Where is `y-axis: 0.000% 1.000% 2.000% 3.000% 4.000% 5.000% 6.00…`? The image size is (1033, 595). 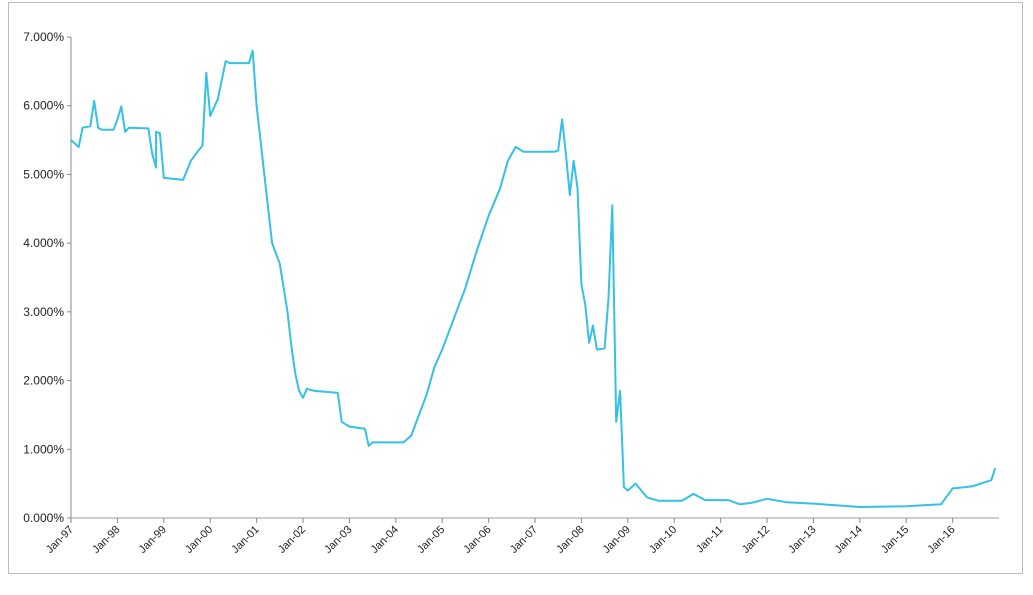 y-axis: 0.000% 1.000% 2.000% 3.000% 4.000% 5.000% 6.00… is located at coordinates (47, 277).